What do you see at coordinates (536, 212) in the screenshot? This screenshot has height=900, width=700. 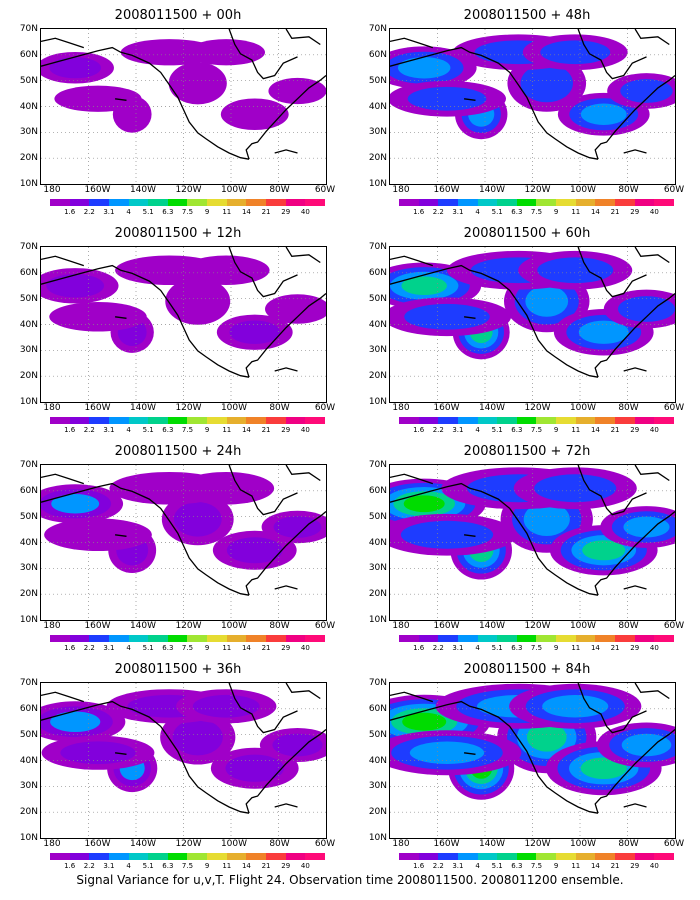 I see `colorbar-label: 7.5` at bounding box center [536, 212].